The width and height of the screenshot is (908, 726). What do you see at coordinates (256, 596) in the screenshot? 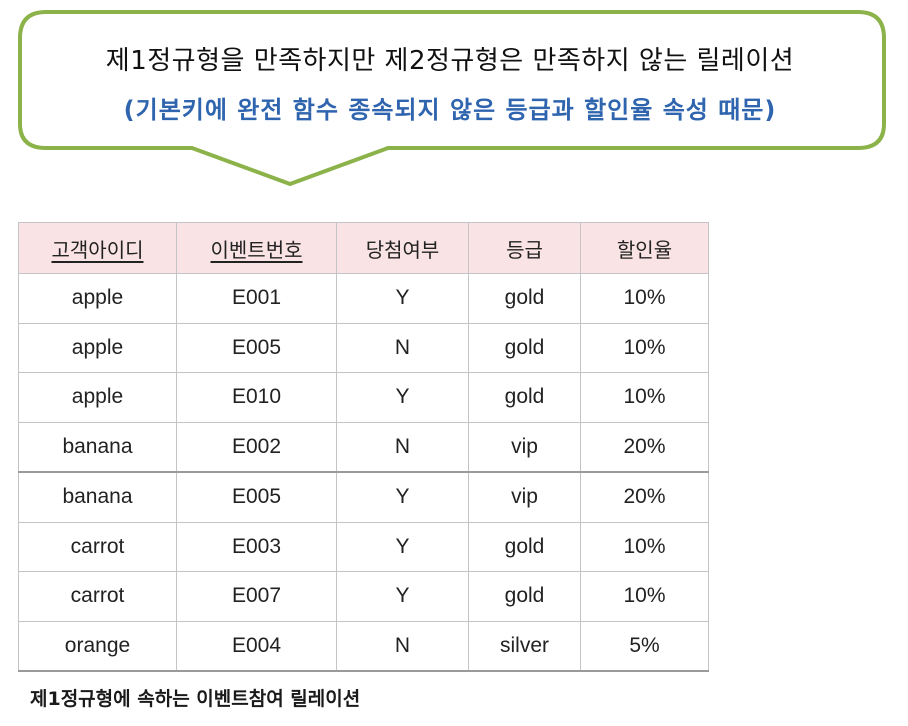
I see `table-cell: E007` at bounding box center [256, 596].